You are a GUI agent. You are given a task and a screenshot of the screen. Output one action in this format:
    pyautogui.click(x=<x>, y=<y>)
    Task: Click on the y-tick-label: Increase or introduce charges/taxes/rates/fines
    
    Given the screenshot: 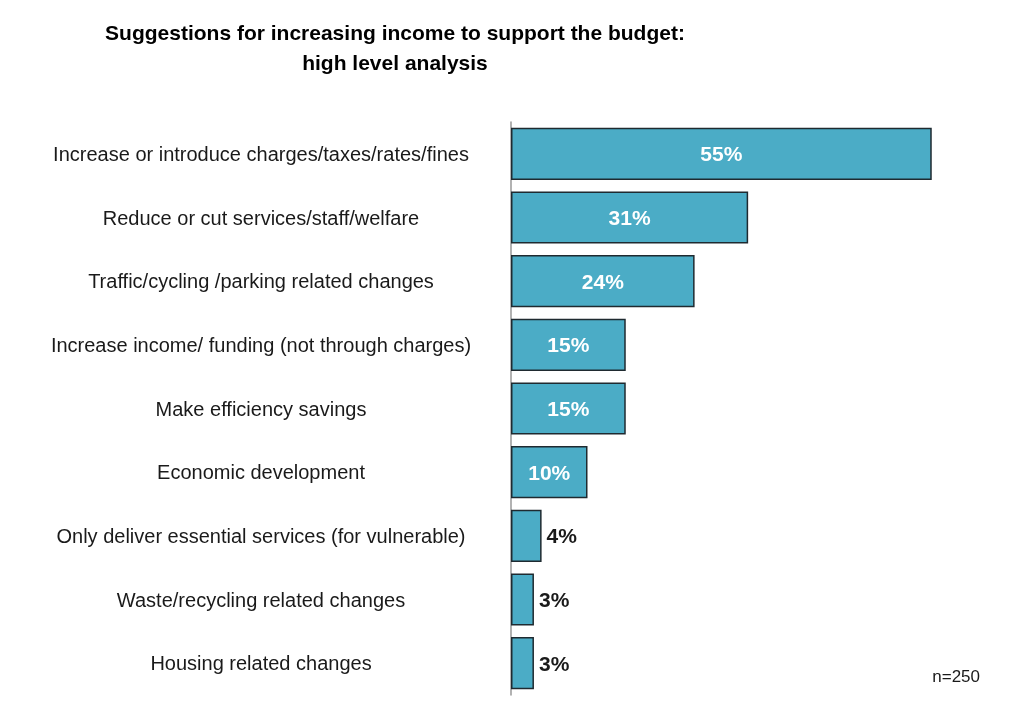 What is the action you would take?
    pyautogui.click(x=261, y=153)
    